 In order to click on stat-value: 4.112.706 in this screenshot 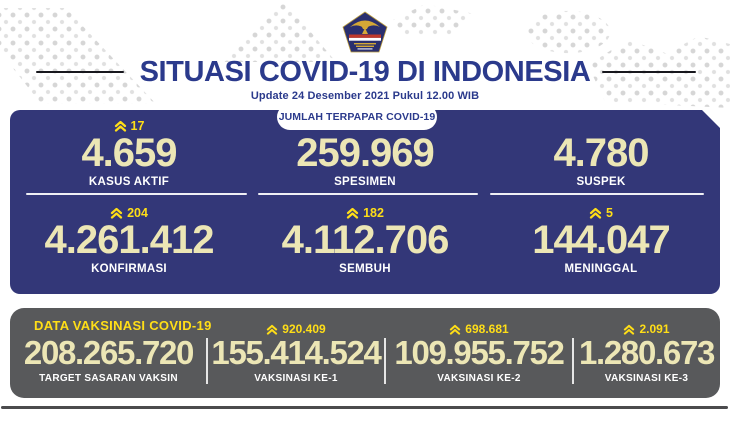, I will do `click(365, 240)`.